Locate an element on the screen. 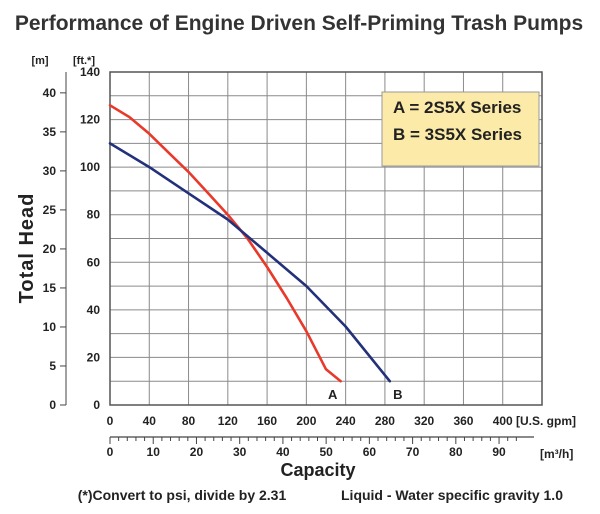  gpm-tick-label: 400 is located at coordinates (503, 421).